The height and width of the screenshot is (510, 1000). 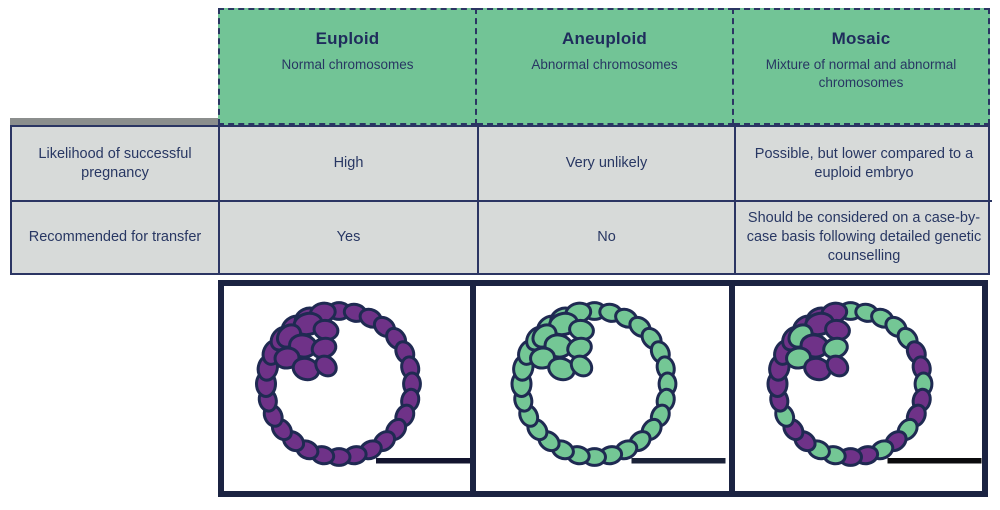 I want to click on embryo-box-aneuploid, so click(x=602, y=388).